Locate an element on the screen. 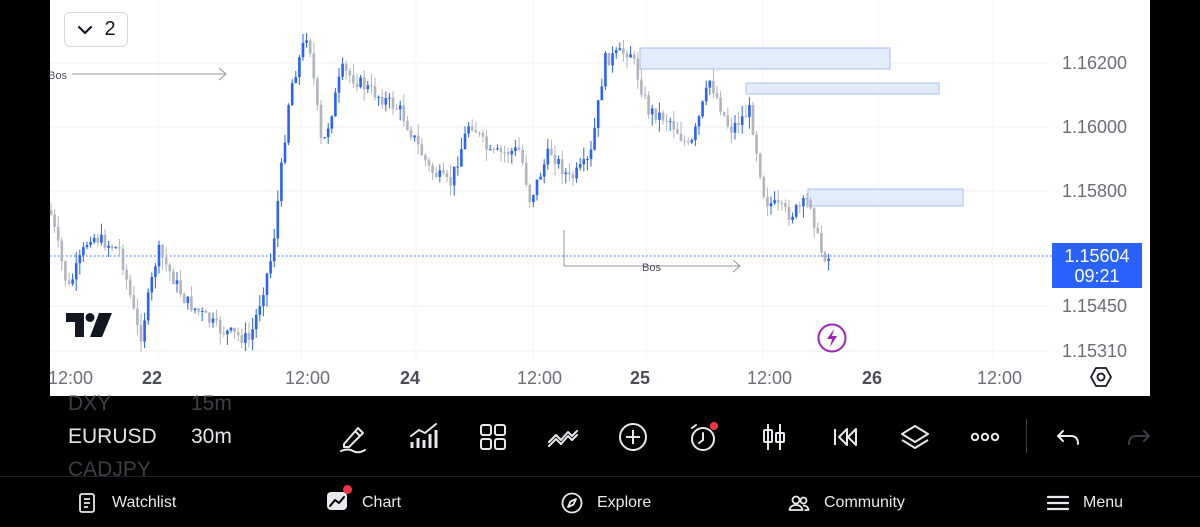  redo-icon is located at coordinates (1139, 437).